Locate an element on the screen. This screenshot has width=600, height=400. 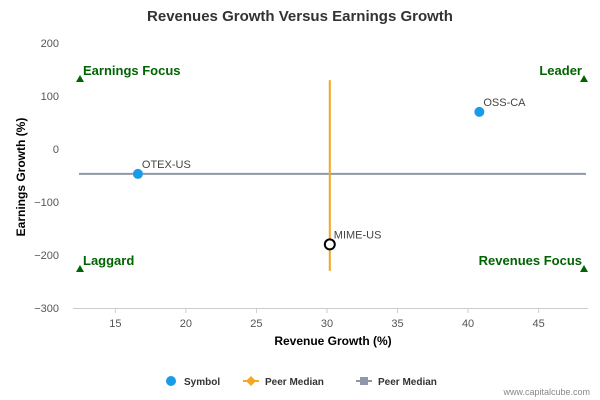
data-point-otex-us is located at coordinates (137, 173).